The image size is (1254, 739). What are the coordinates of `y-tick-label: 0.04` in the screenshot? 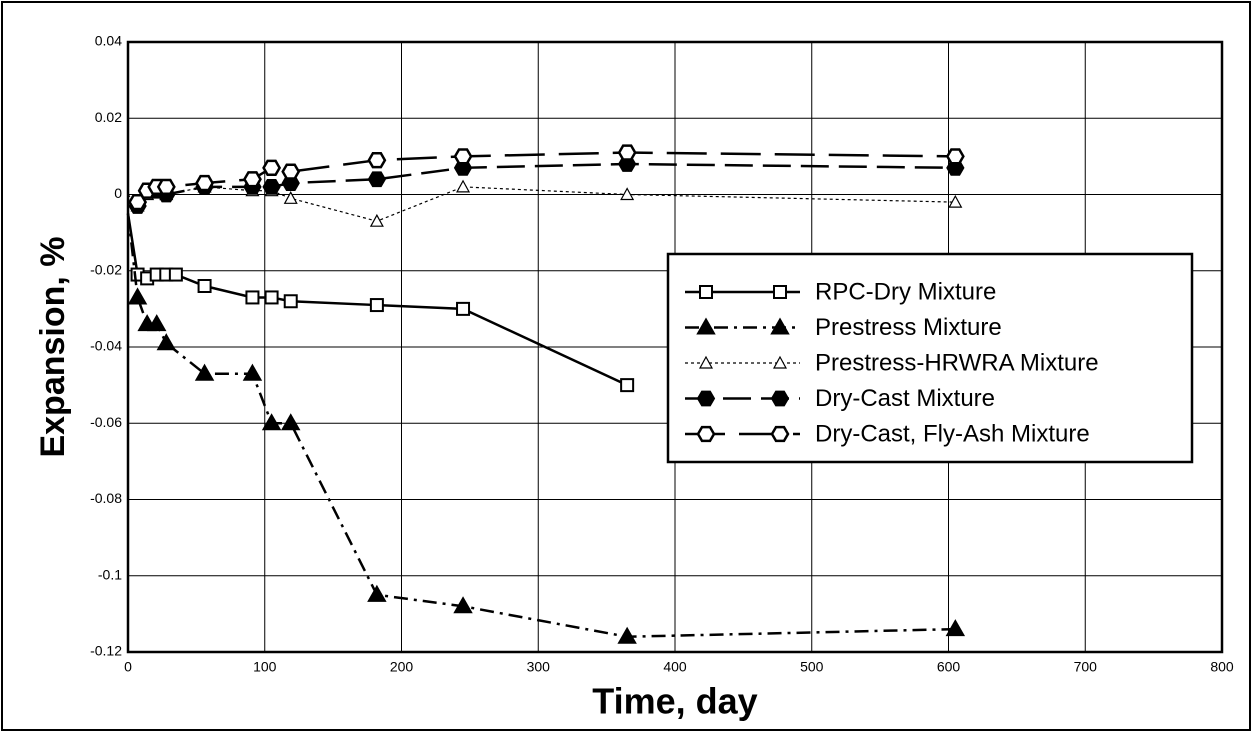 It's located at (108, 41).